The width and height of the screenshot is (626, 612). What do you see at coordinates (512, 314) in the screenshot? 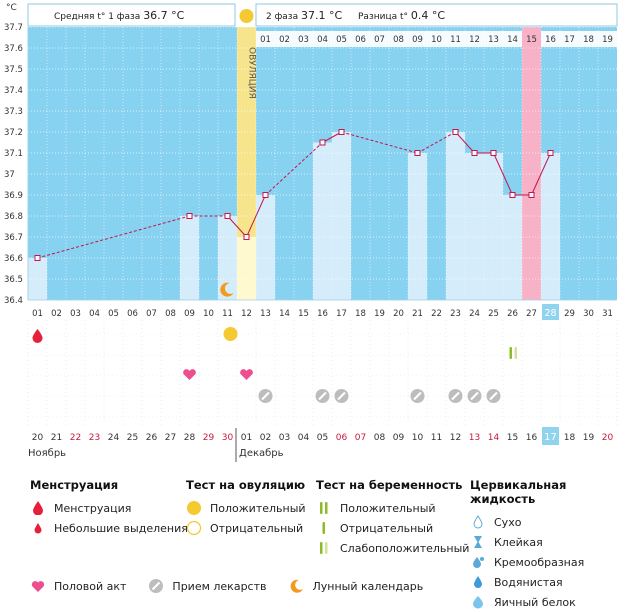
I see `x-day-label: 26` at bounding box center [512, 314].